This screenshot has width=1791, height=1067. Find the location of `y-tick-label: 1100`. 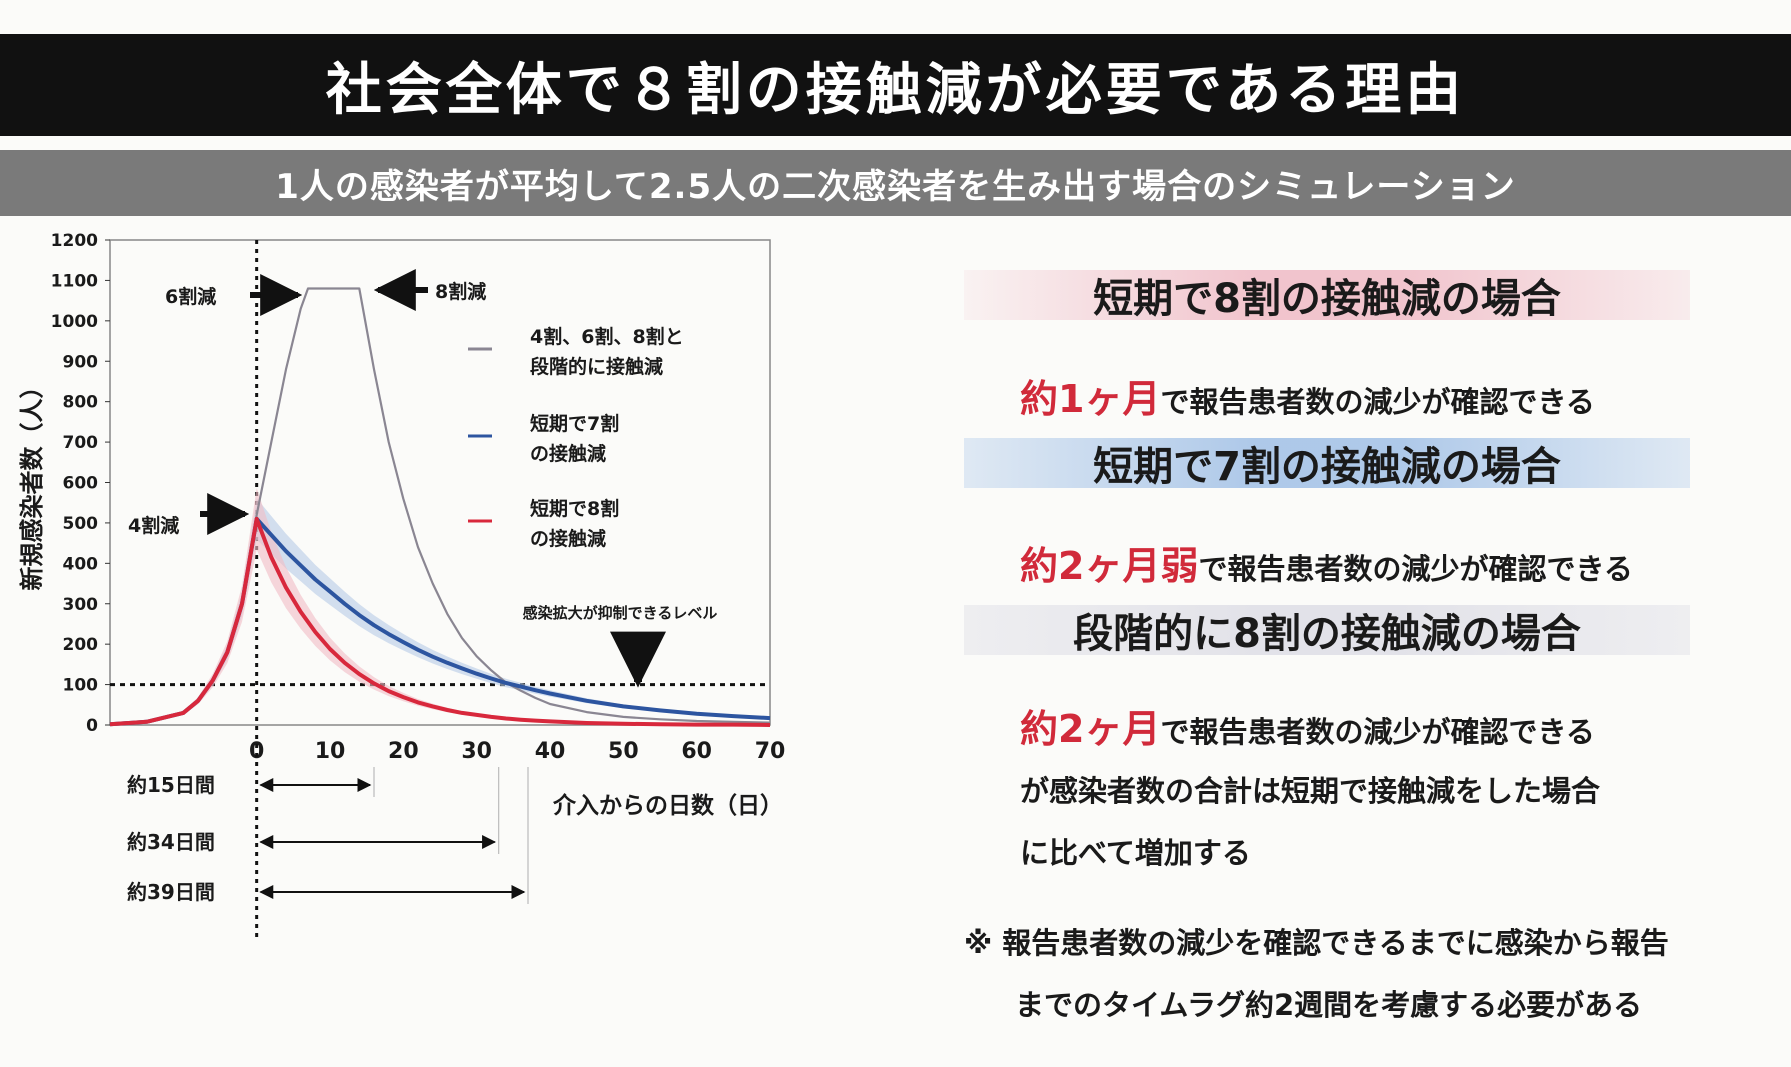

y-tick-label: 1100 is located at coordinates (74, 281).